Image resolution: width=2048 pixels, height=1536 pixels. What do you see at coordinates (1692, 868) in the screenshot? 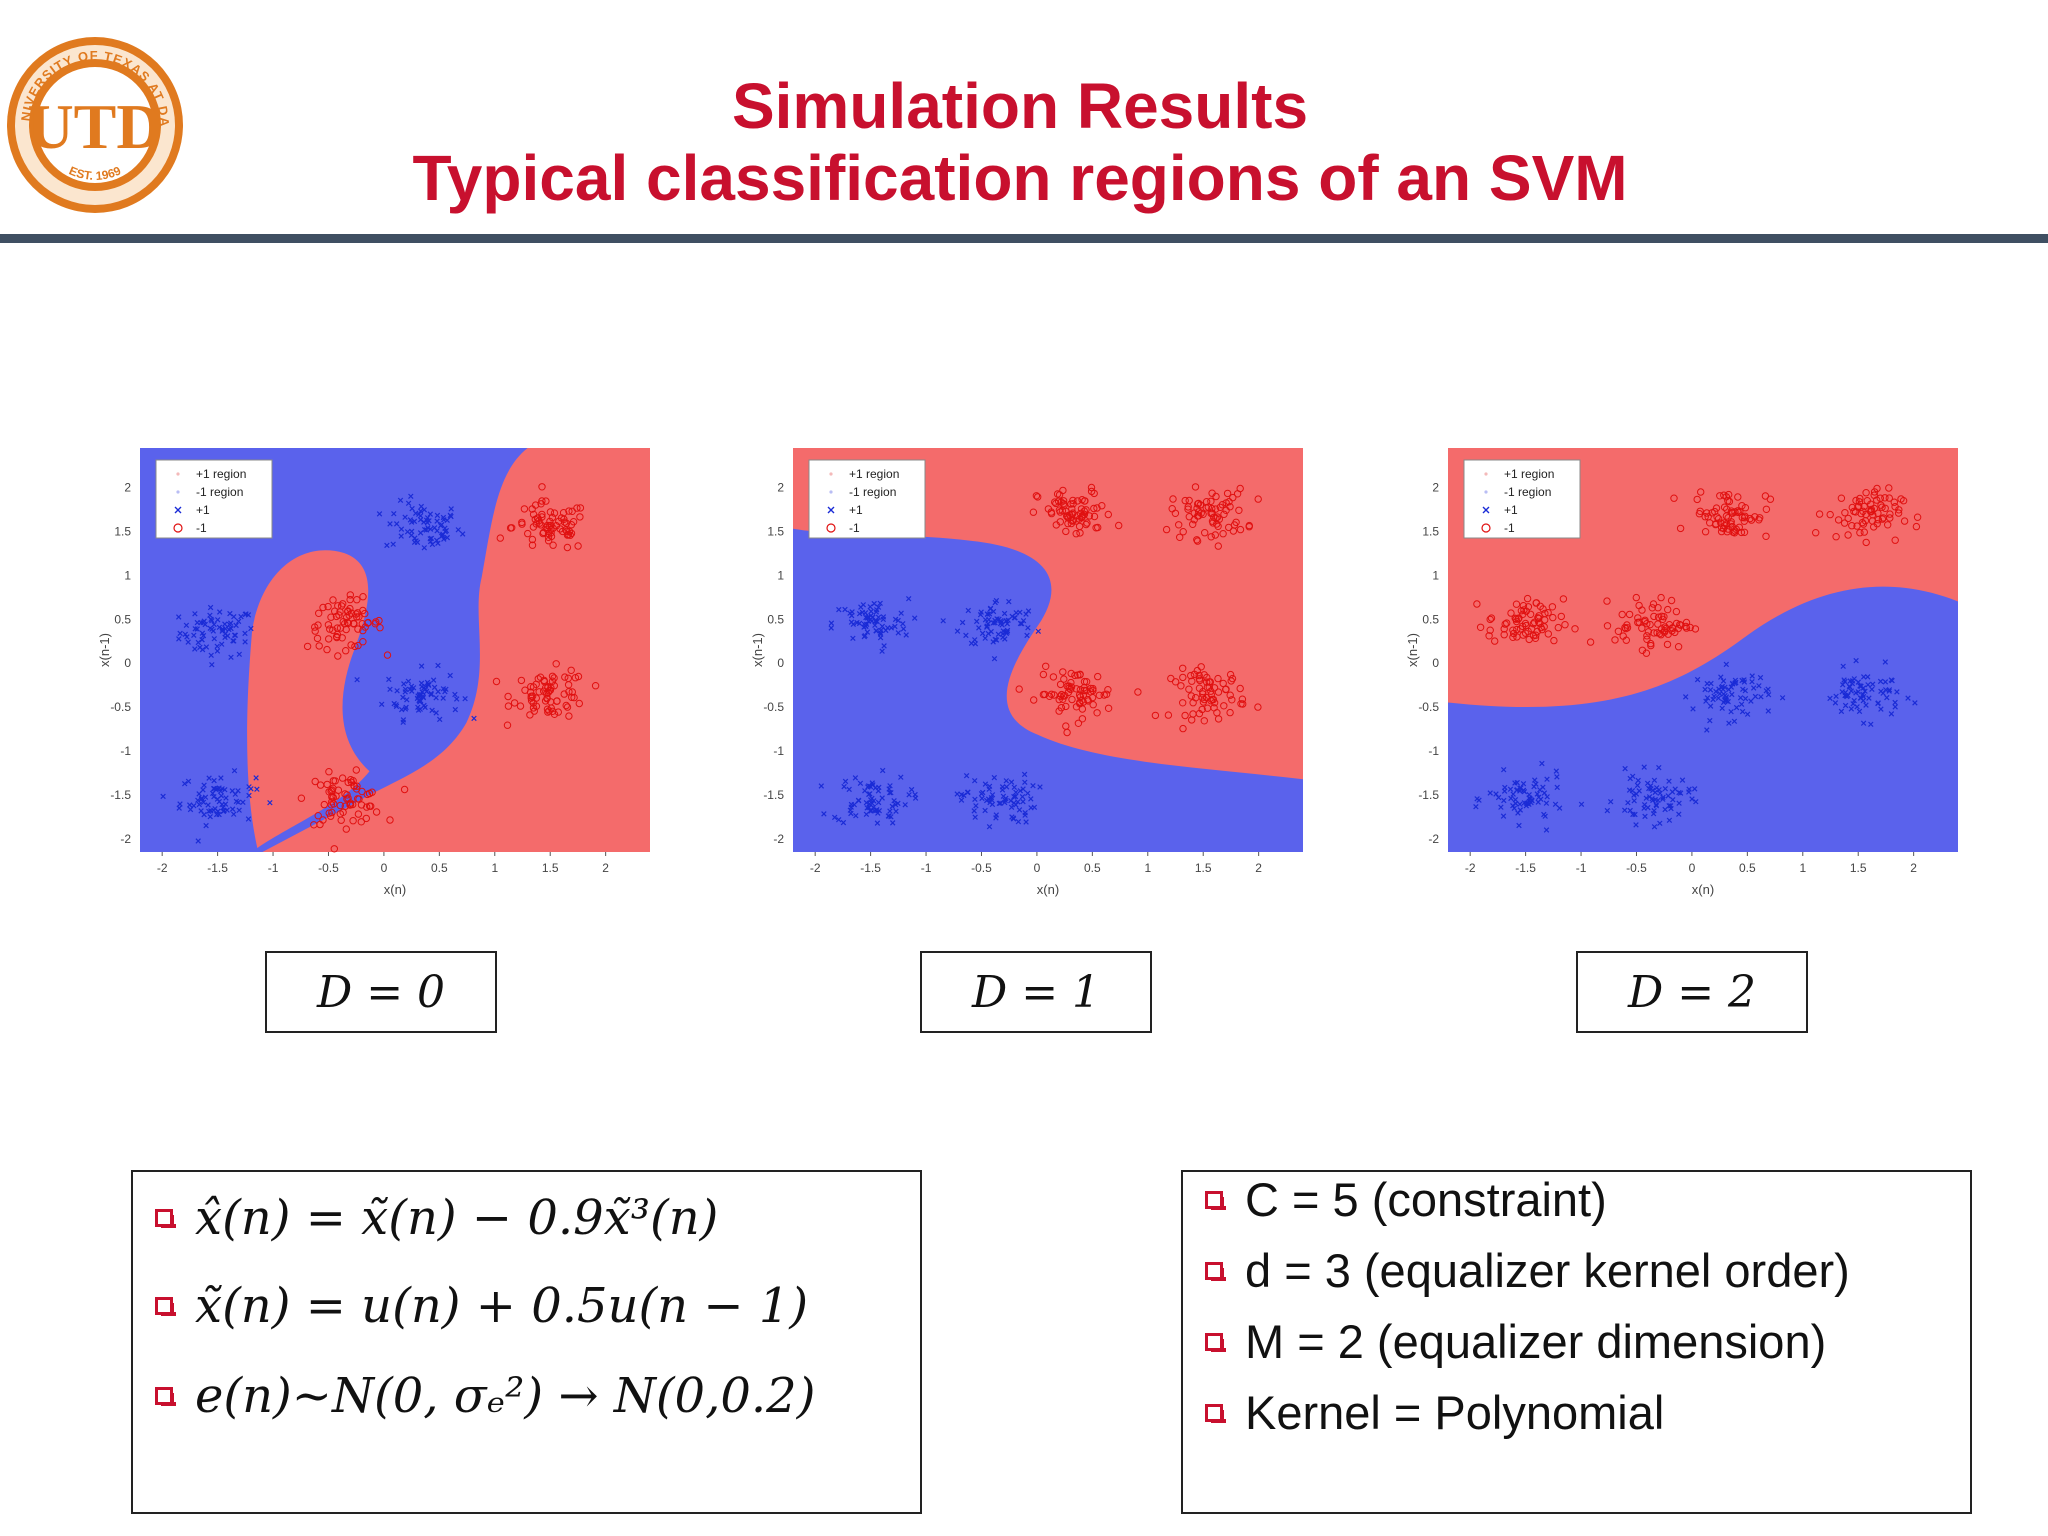
I see `x-tick-label: 0` at bounding box center [1692, 868].